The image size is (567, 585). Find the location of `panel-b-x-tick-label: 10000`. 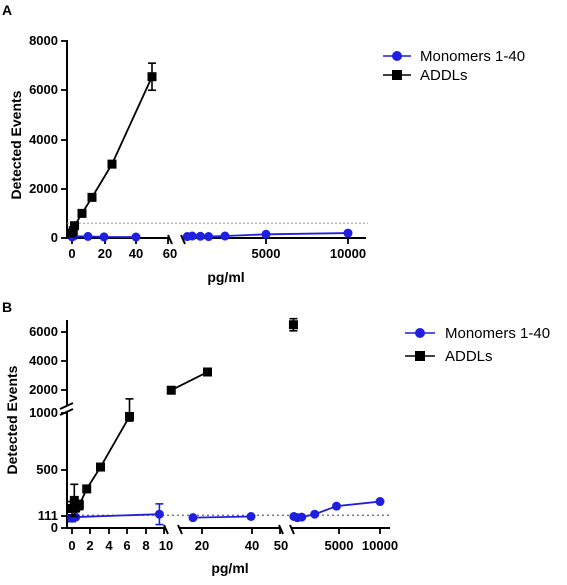

panel-b-x-tick-label: 10000 is located at coordinates (380, 545).